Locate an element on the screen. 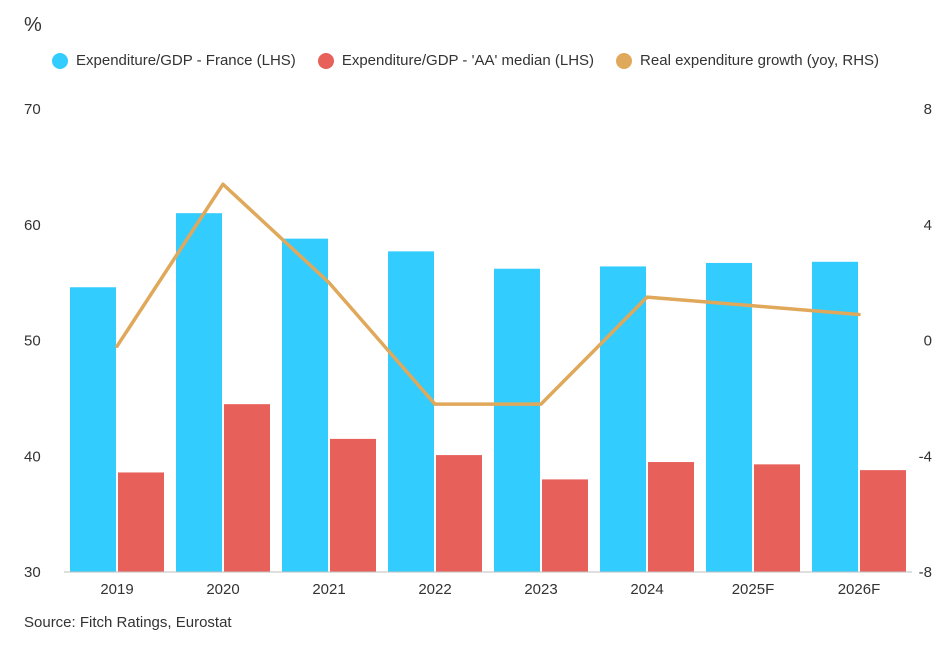  real-growth-point-2024 is located at coordinates (647, 297).